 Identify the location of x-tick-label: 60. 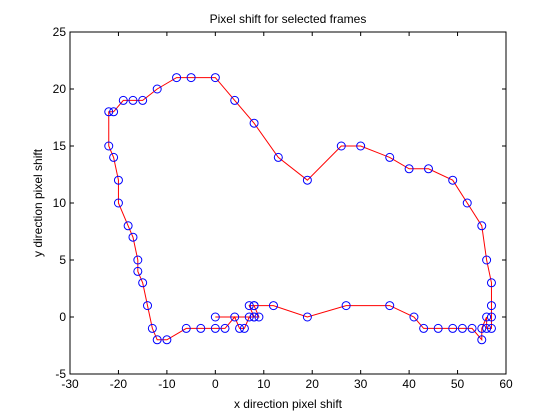
(506, 384).